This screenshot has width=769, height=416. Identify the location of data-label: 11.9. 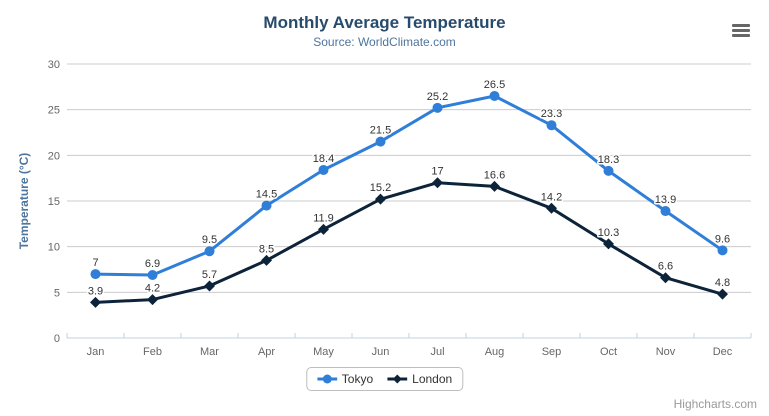
(323, 218).